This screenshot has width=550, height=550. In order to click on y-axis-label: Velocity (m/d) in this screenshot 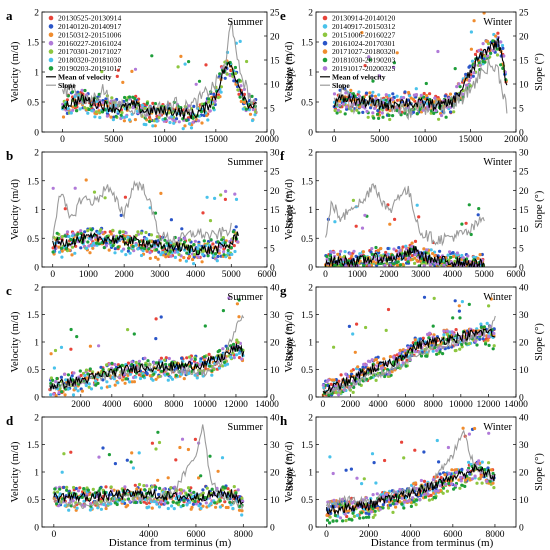, I will do `click(15, 71)`.